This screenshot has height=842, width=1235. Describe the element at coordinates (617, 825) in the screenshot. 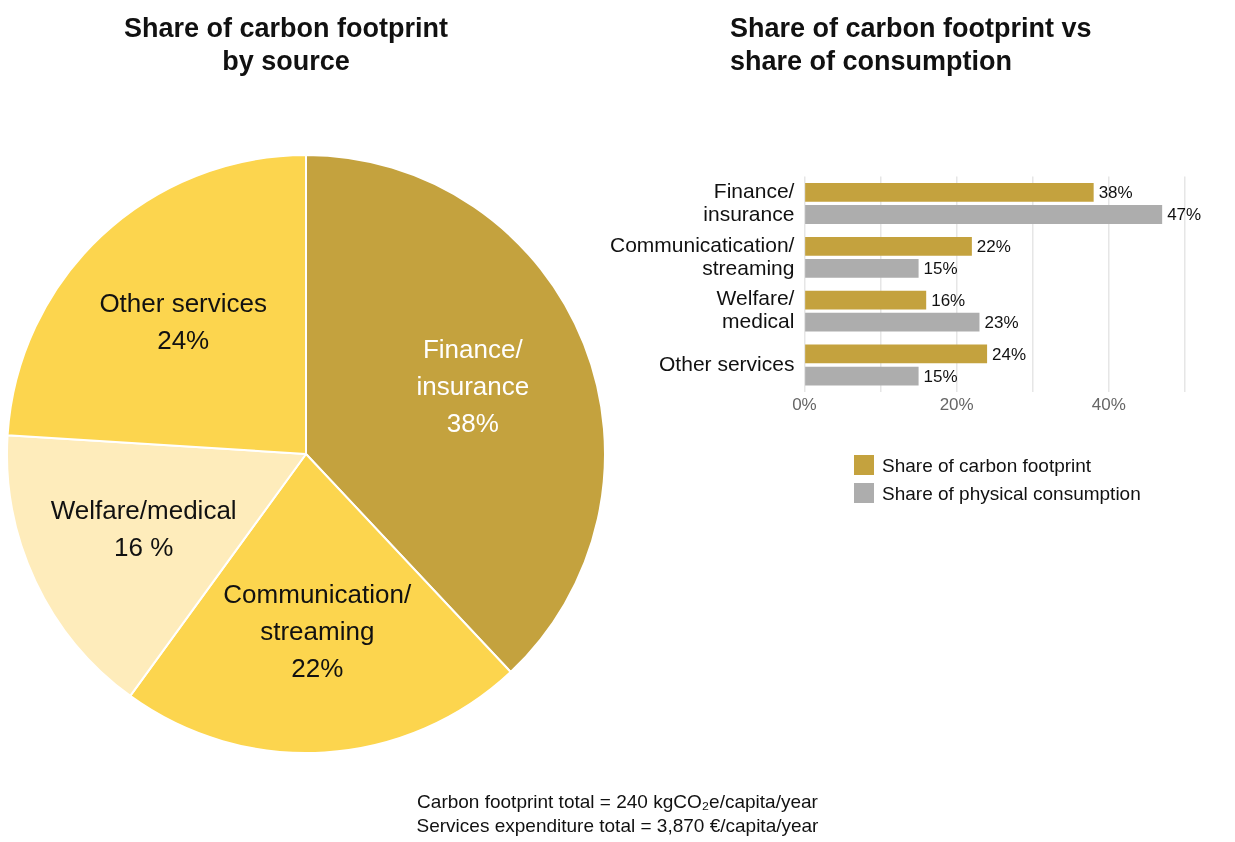

I see `text: Services expenditure total = 3,870 €/capita/year` at that location.